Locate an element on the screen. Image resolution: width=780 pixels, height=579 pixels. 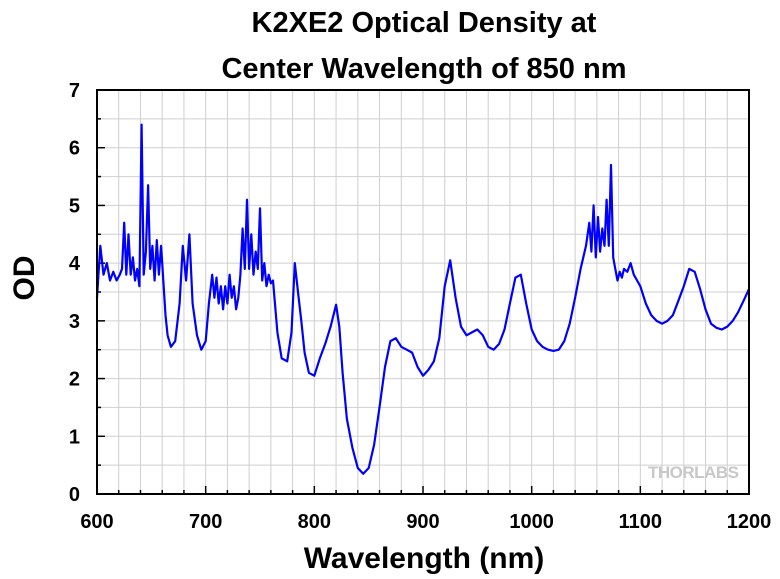
y-tick-label: 6 is located at coordinates (74, 149).